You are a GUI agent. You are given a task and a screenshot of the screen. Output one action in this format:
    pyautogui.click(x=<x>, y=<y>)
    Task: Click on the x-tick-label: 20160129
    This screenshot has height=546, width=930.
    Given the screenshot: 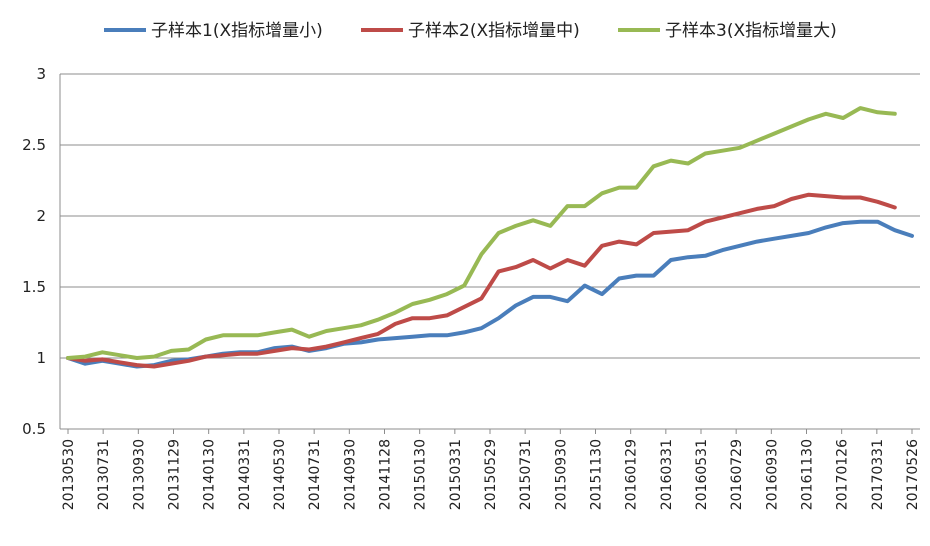 What is the action you would take?
    pyautogui.click(x=632, y=474)
    